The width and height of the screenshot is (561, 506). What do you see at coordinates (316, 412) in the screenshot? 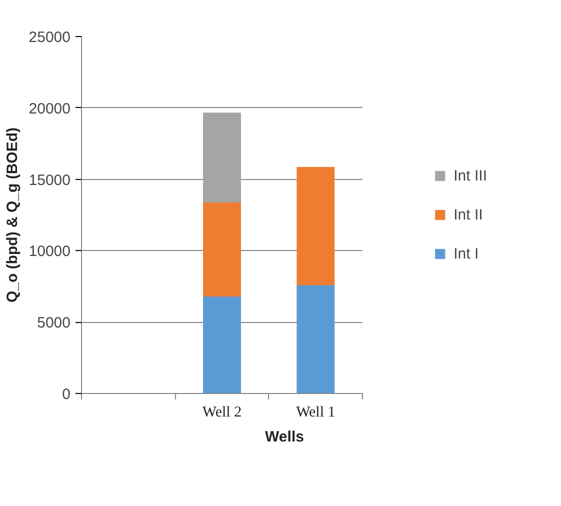
I see `x-tick-label: Well 1` at bounding box center [316, 412].